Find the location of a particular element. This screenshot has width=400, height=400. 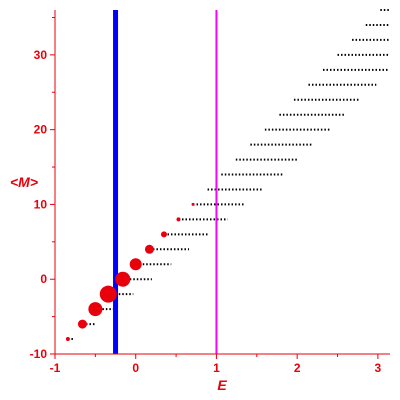

y-axis-title: <M> is located at coordinates (24, 182).